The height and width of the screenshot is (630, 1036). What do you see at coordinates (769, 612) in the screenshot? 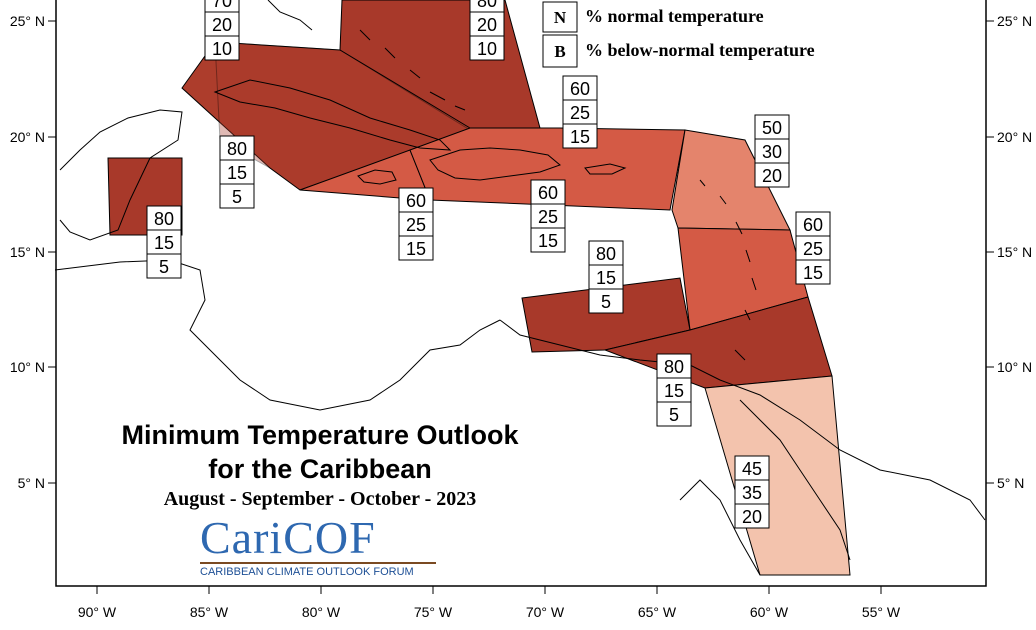
I see `x-tick-label: 60° W` at bounding box center [769, 612].